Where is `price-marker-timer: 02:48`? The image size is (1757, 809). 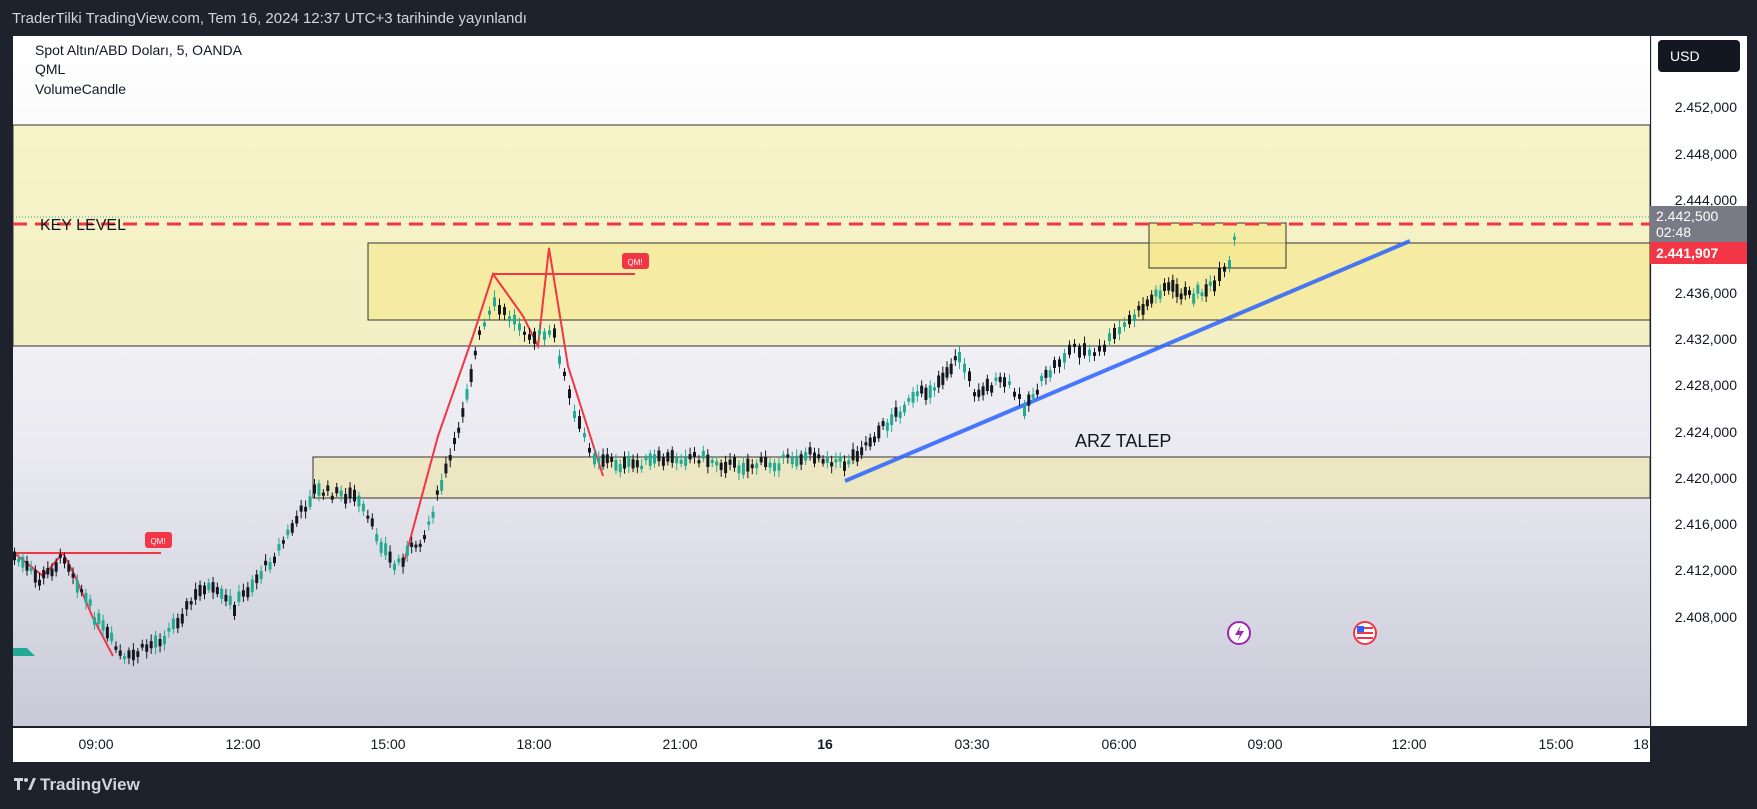 price-marker-timer: 02:48 is located at coordinates (1674, 232).